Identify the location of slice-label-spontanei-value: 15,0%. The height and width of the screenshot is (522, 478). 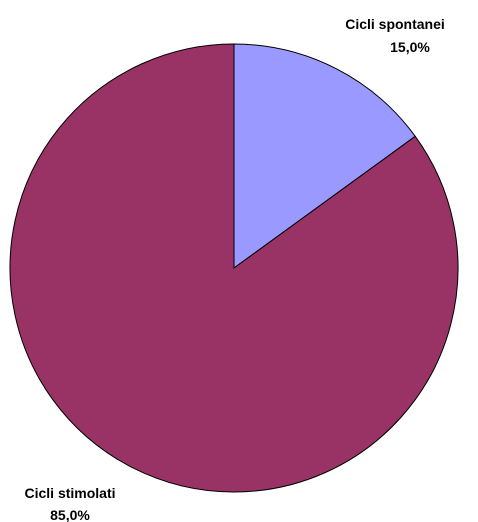
(410, 47).